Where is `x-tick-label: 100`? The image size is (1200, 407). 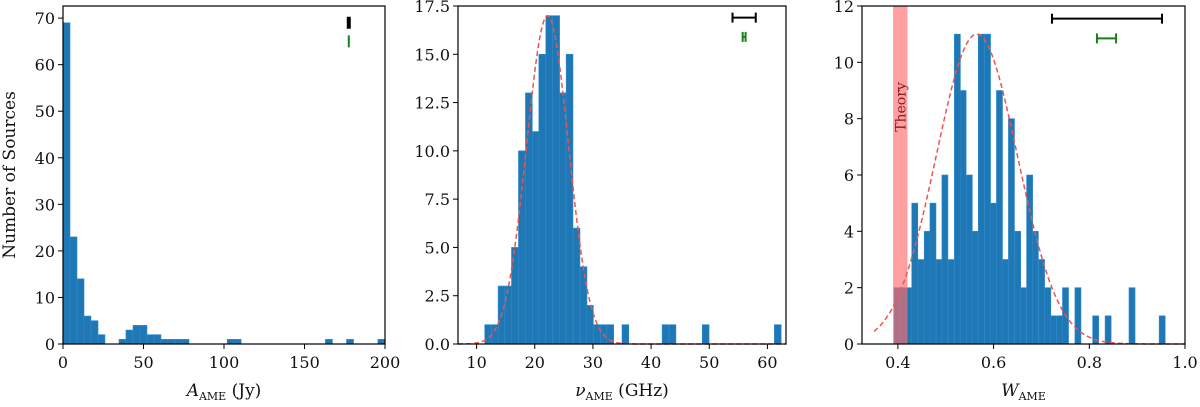 x-tick-label: 100 is located at coordinates (224, 362).